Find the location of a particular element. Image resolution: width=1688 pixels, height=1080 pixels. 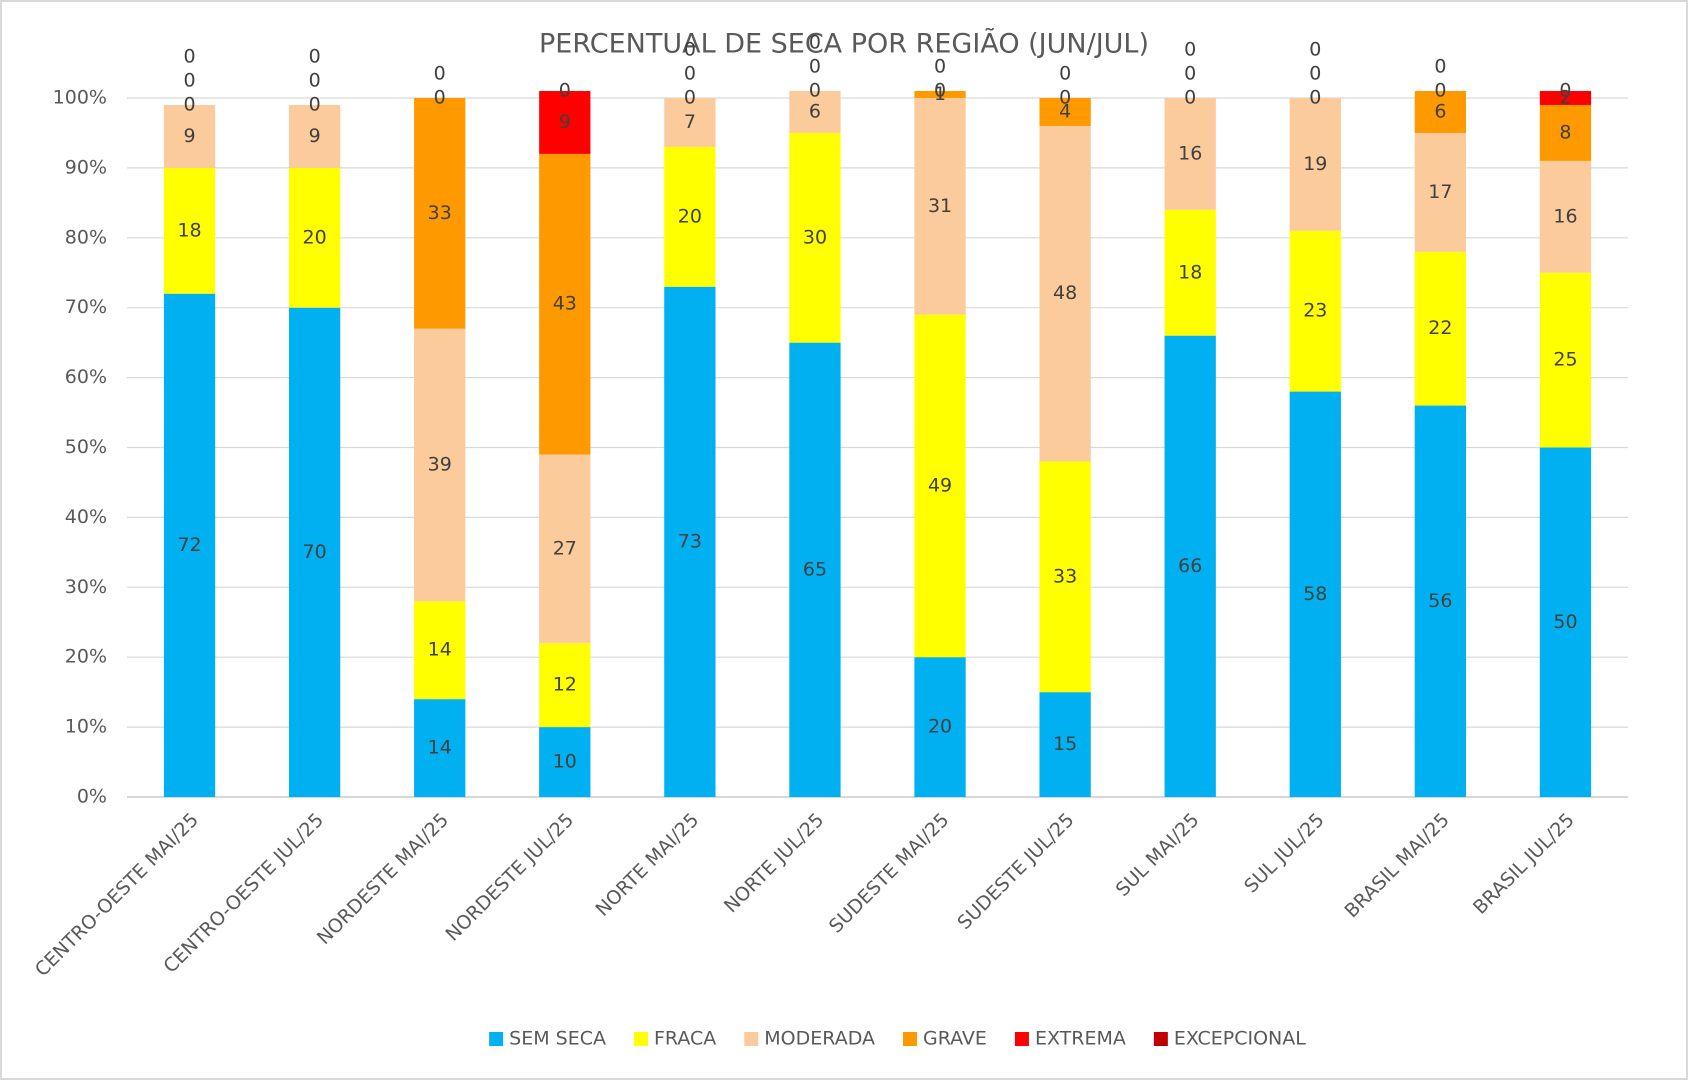

data-label: 39 is located at coordinates (440, 464).